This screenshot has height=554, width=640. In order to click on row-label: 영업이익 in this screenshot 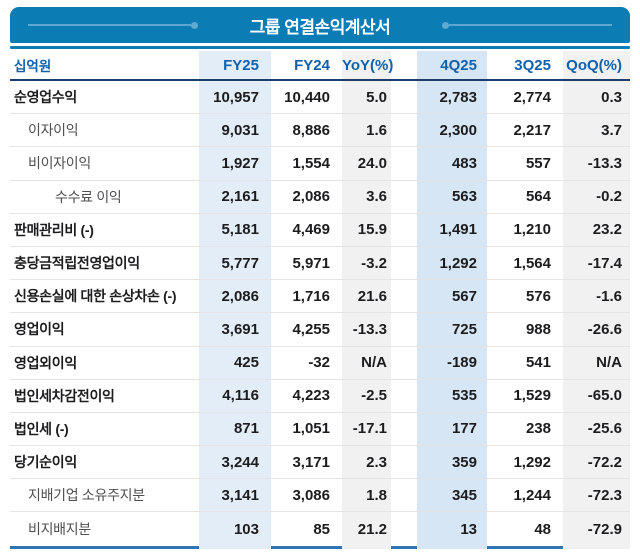, I will do `click(39, 329)`.